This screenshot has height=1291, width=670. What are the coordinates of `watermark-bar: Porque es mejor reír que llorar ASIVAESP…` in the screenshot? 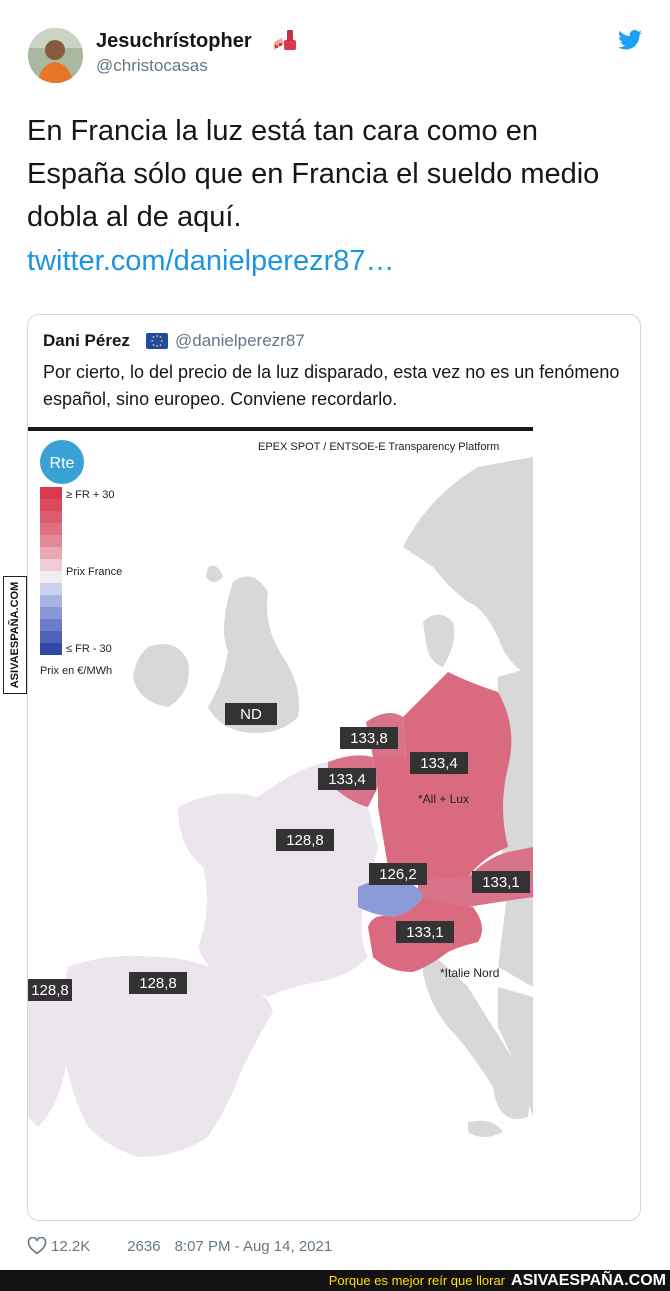 It's located at (335, 1280).